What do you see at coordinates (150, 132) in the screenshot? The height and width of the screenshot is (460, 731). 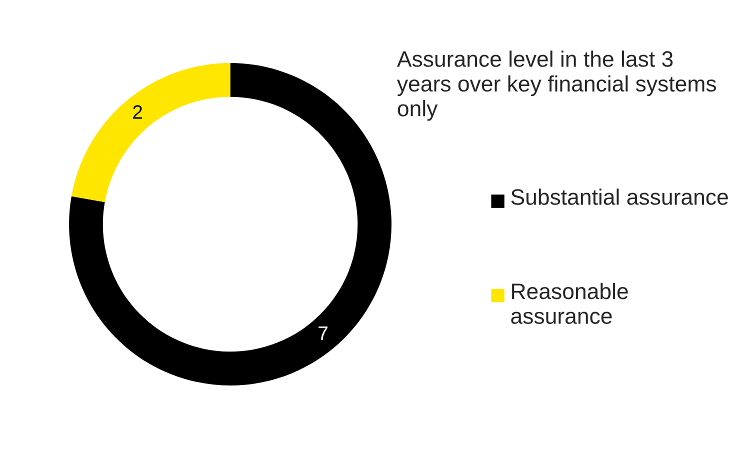 I see `donut-slice` at bounding box center [150, 132].